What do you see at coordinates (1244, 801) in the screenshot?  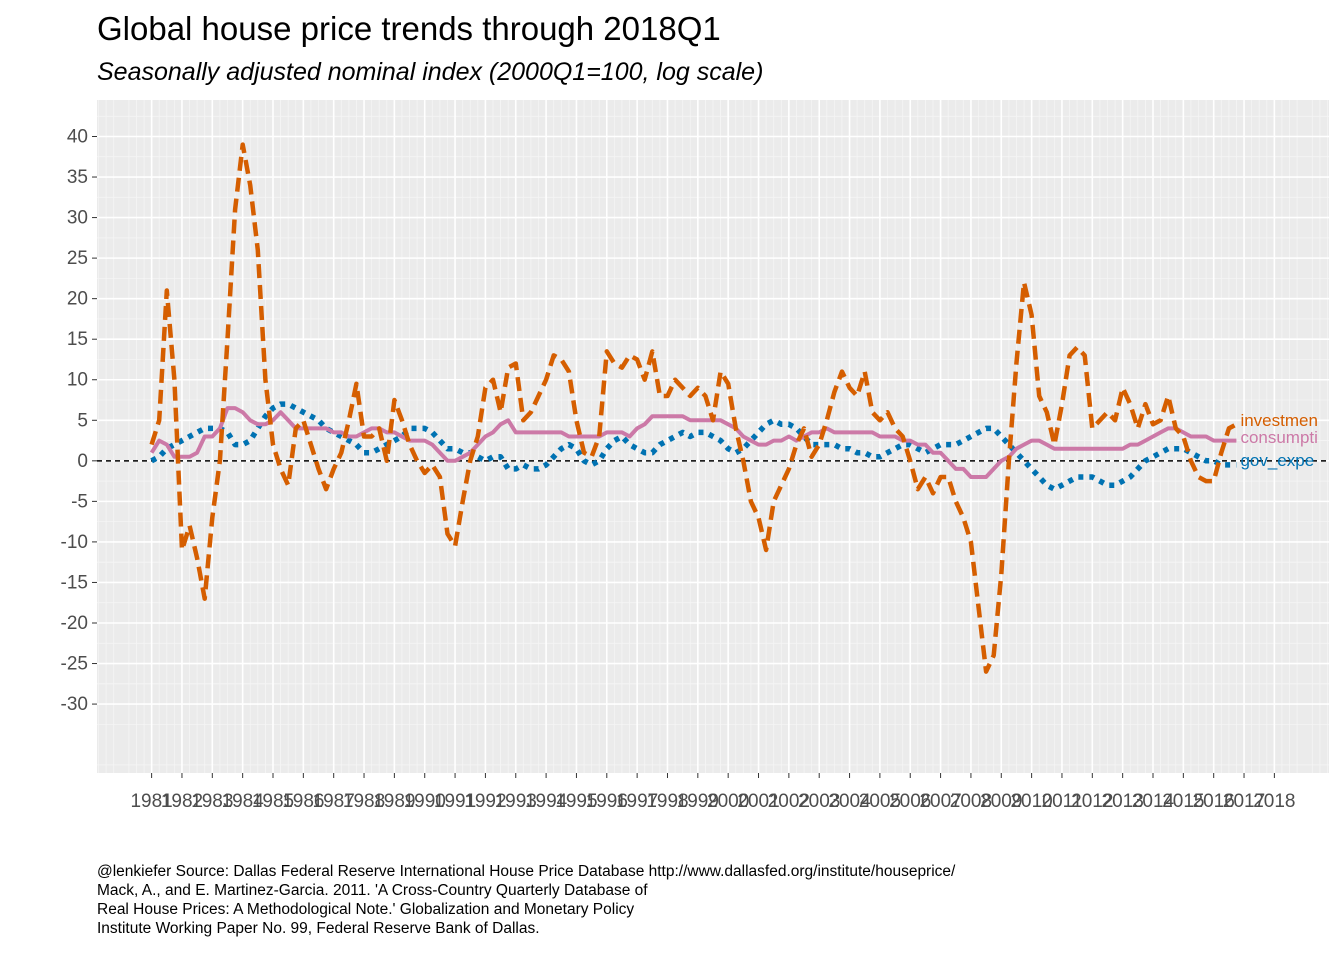 I see `x-tick-label: 2017` at bounding box center [1244, 801].